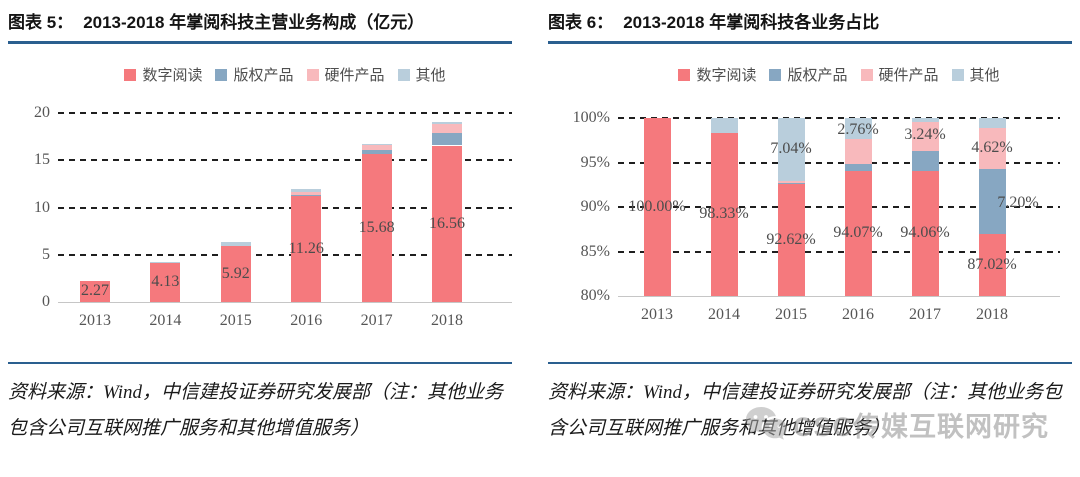  What do you see at coordinates (595, 162) in the screenshot?
I see `y-tick-label: 95%` at bounding box center [595, 162].